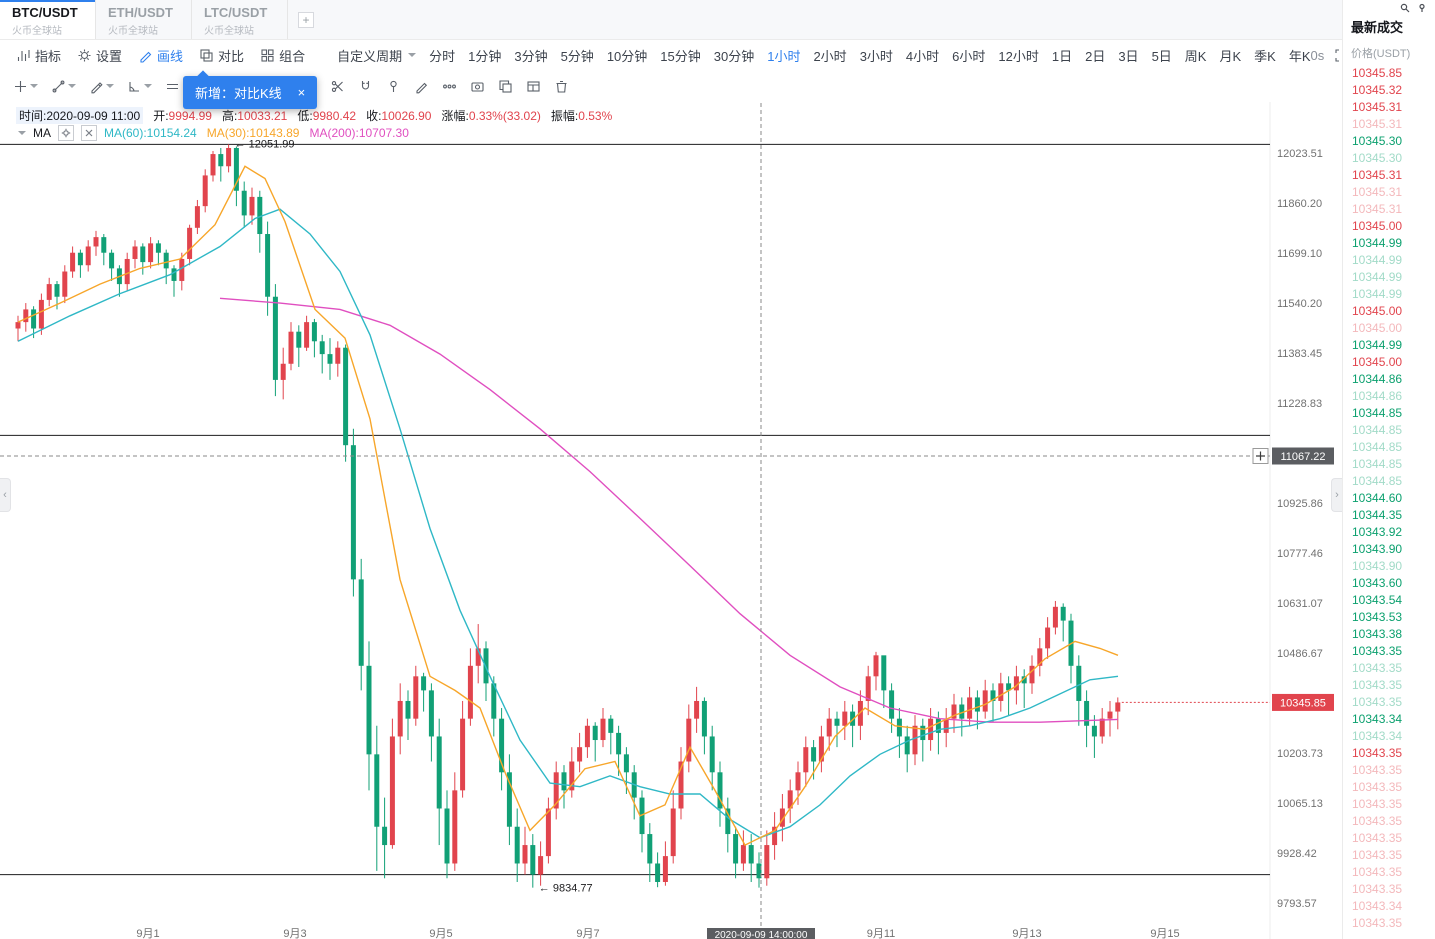  What do you see at coordinates (1164, 933) in the screenshot?
I see `svg-text: 9月15` at bounding box center [1164, 933].